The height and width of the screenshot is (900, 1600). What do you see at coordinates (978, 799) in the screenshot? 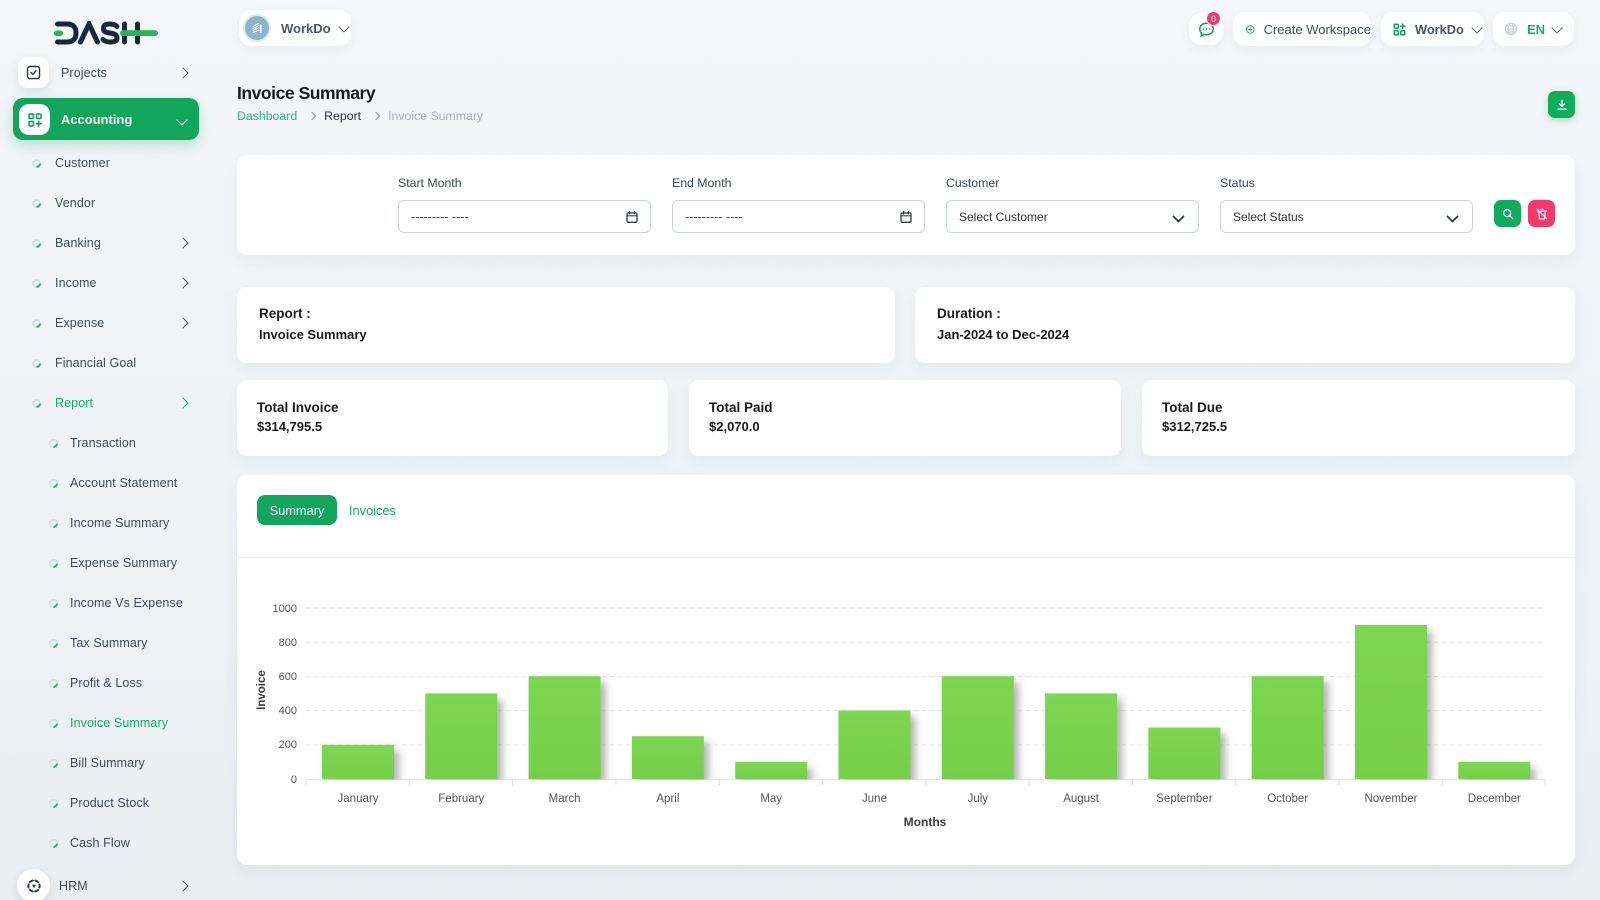
I see `svg-text: July` at bounding box center [978, 799].